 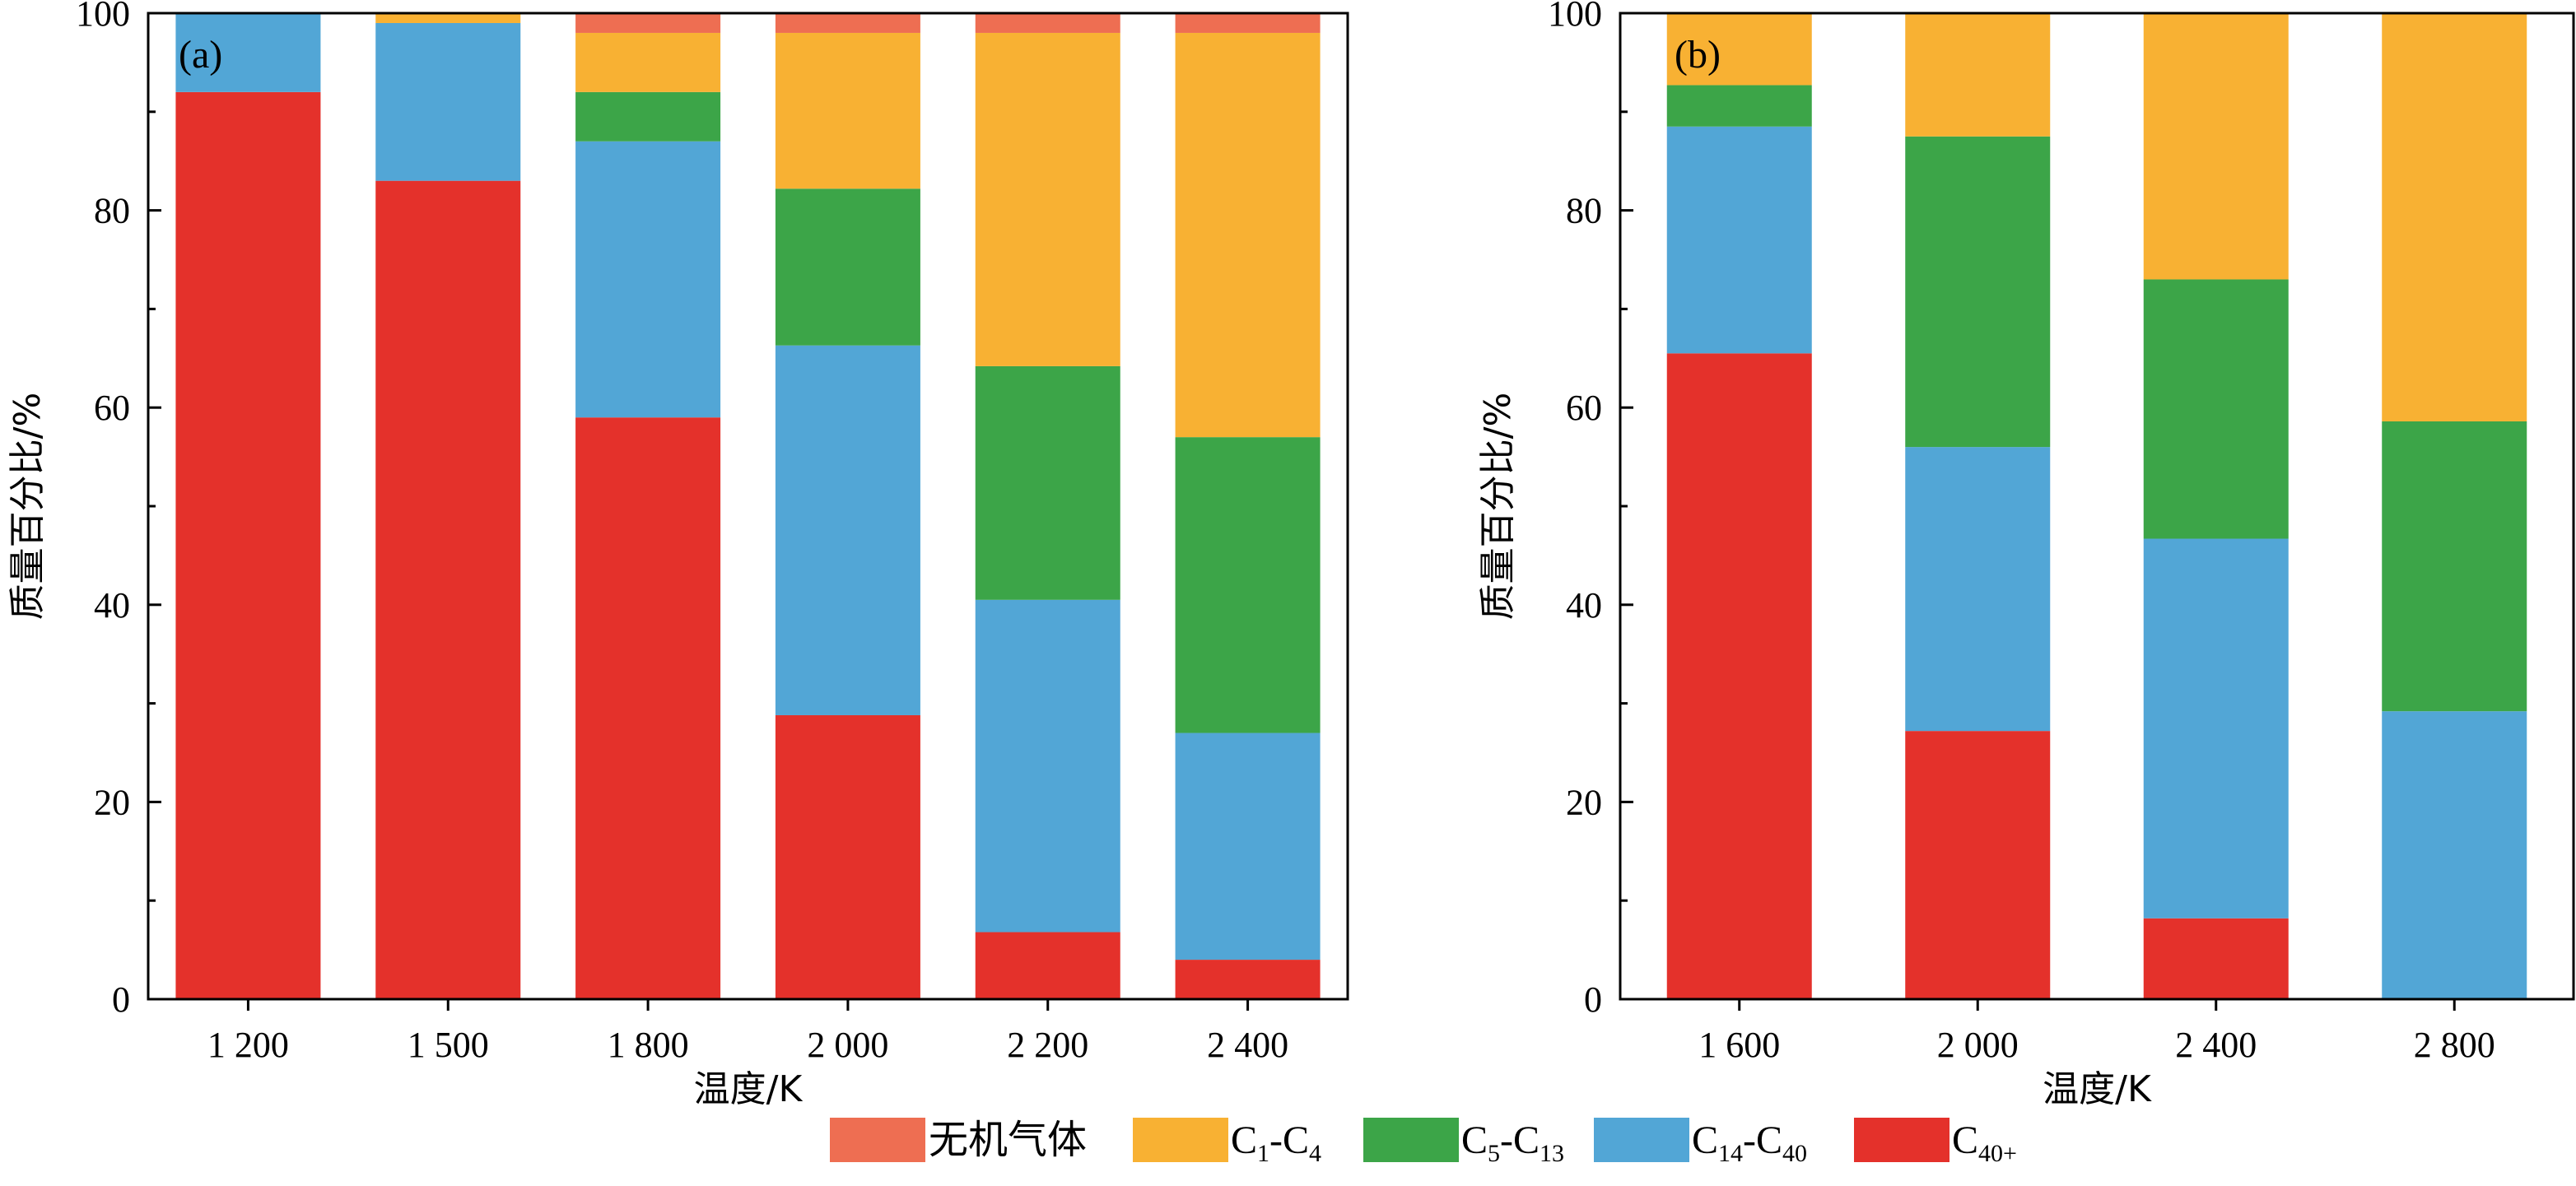 I want to click on legend-swatch-c40p, so click(x=1901, y=1140).